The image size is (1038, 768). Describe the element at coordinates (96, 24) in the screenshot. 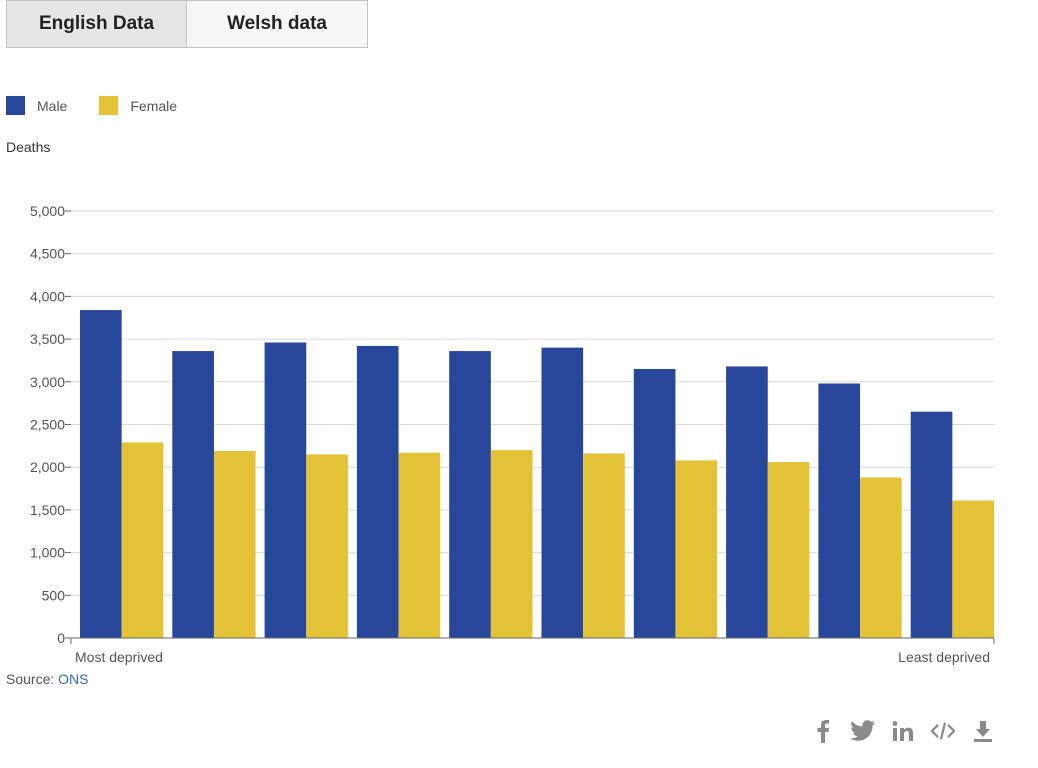

I see `tab-english-data: English Data` at that location.